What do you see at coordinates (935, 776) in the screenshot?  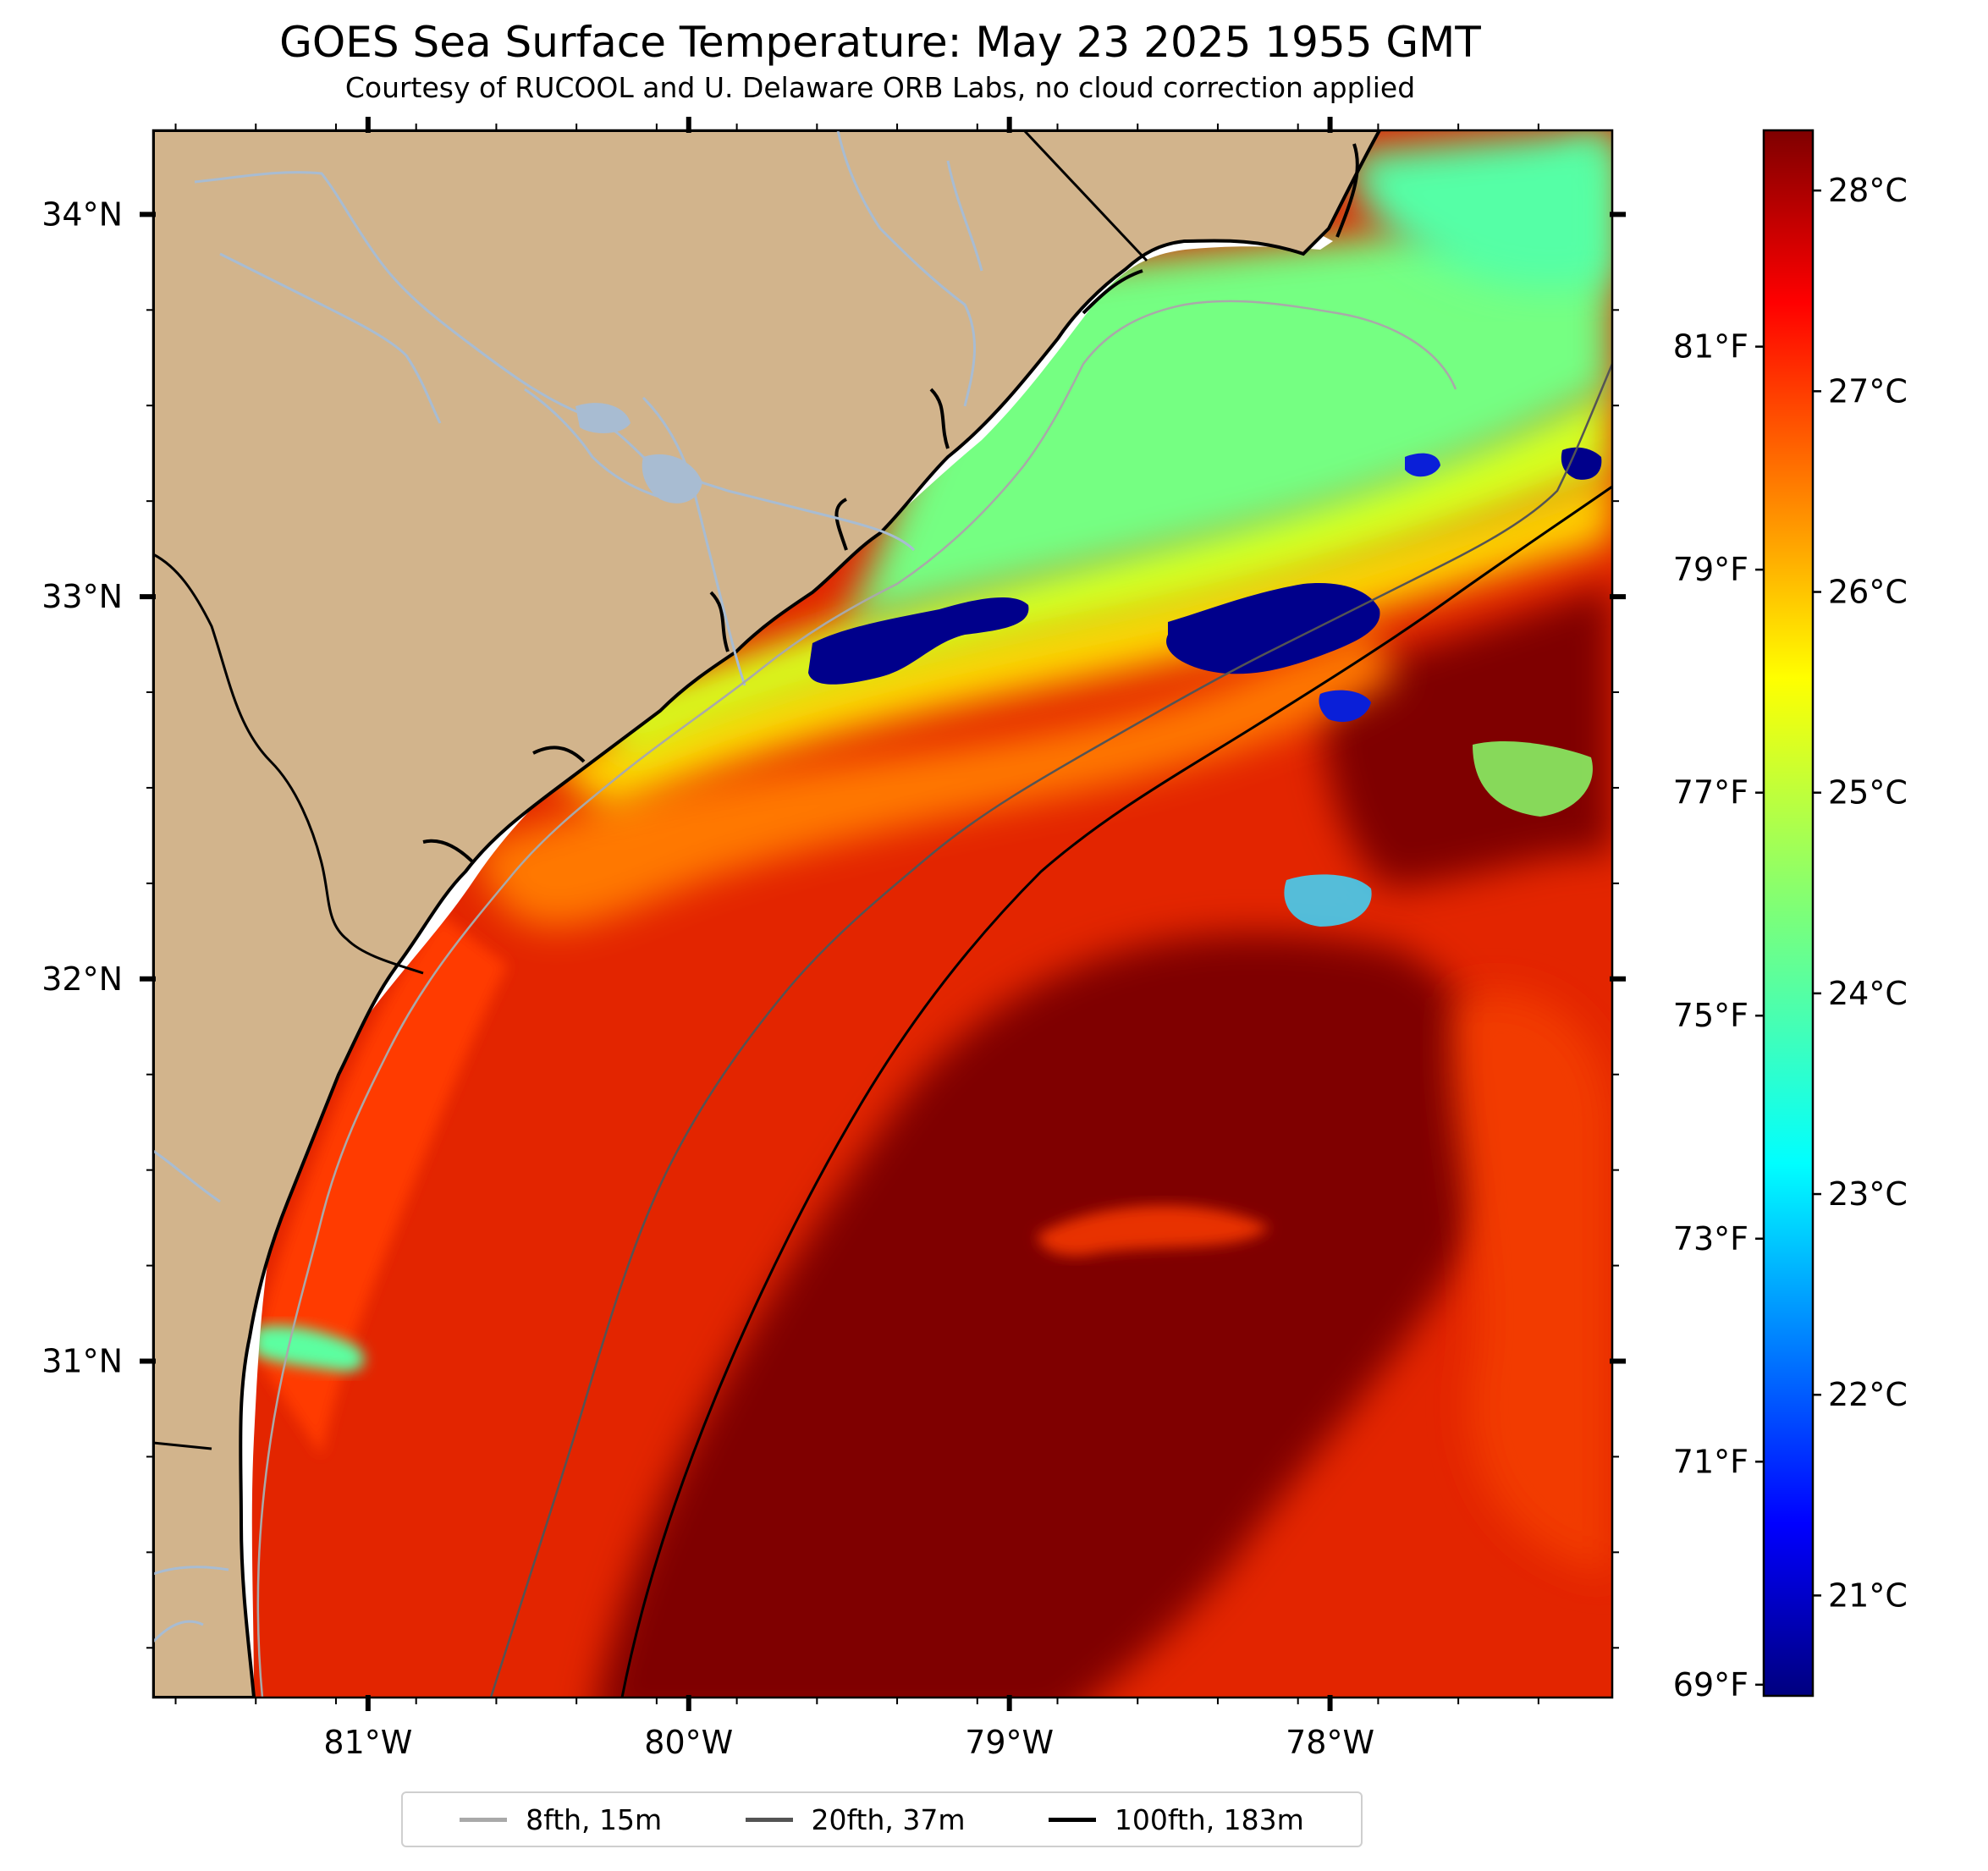 I see `shelf-orange-band` at bounding box center [935, 776].